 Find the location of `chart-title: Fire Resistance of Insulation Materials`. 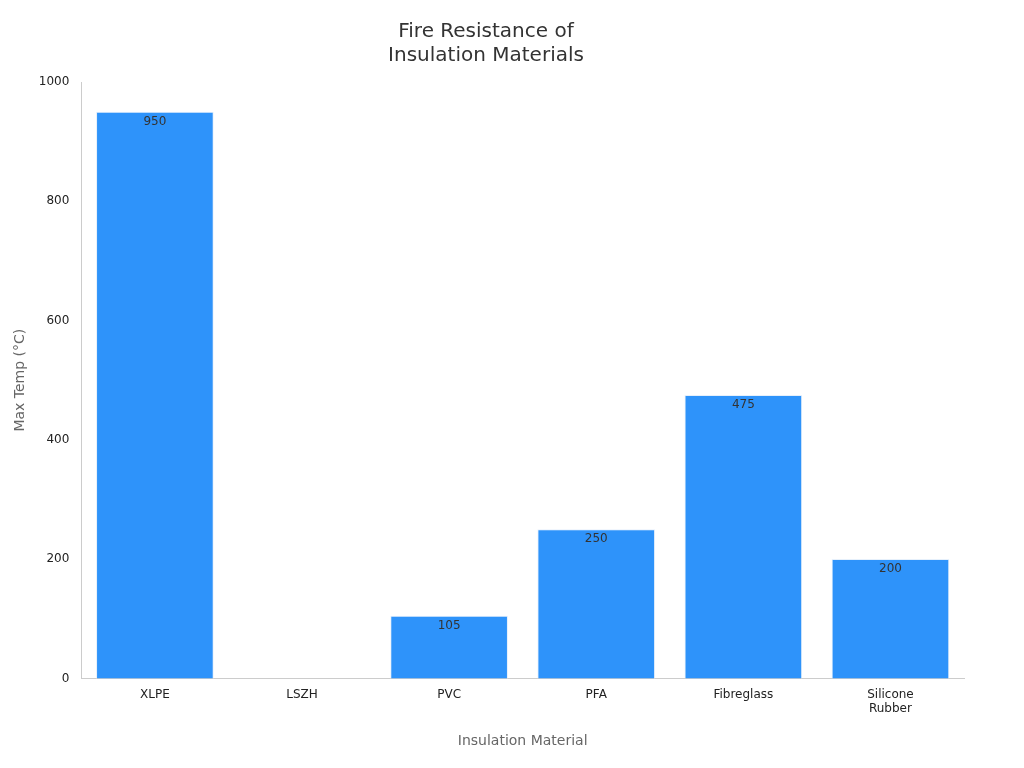

chart-title: Fire Resistance of Insulation Materials is located at coordinates (486, 42).